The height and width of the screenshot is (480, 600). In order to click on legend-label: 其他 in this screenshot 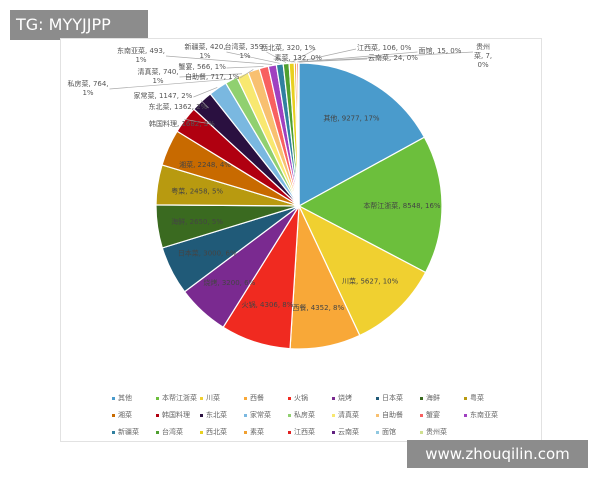, I will do `click(125, 398)`.